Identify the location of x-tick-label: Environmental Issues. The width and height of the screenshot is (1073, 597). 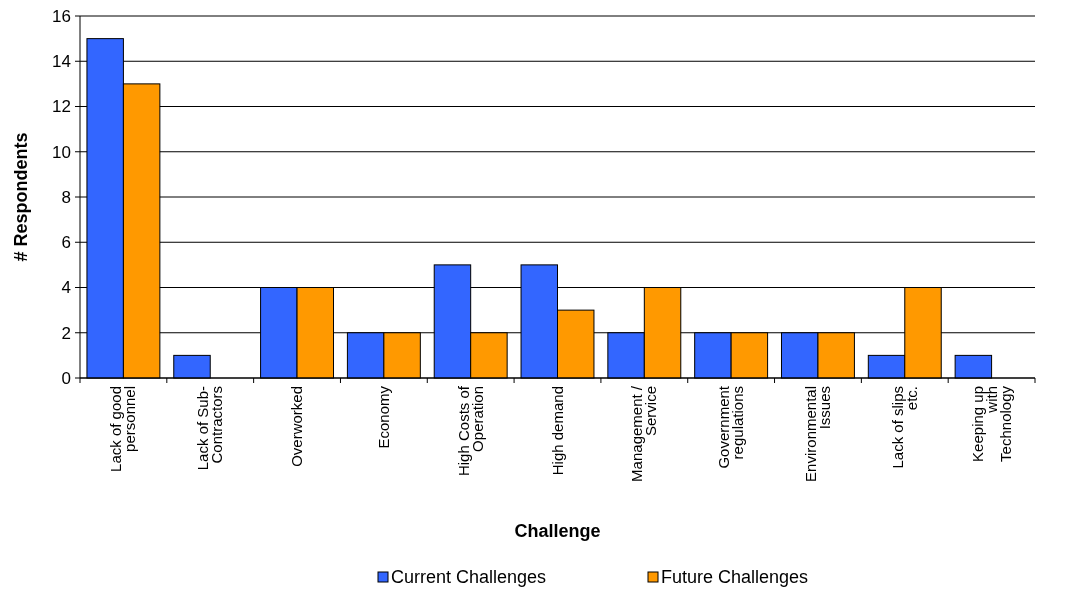
(817, 434).